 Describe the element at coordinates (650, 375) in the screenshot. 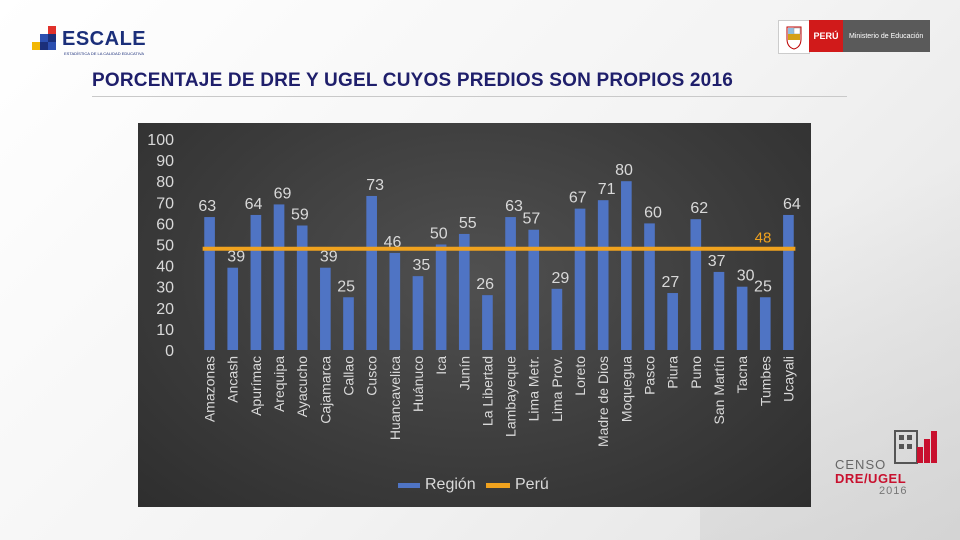

I see `category-label: Pasco` at that location.